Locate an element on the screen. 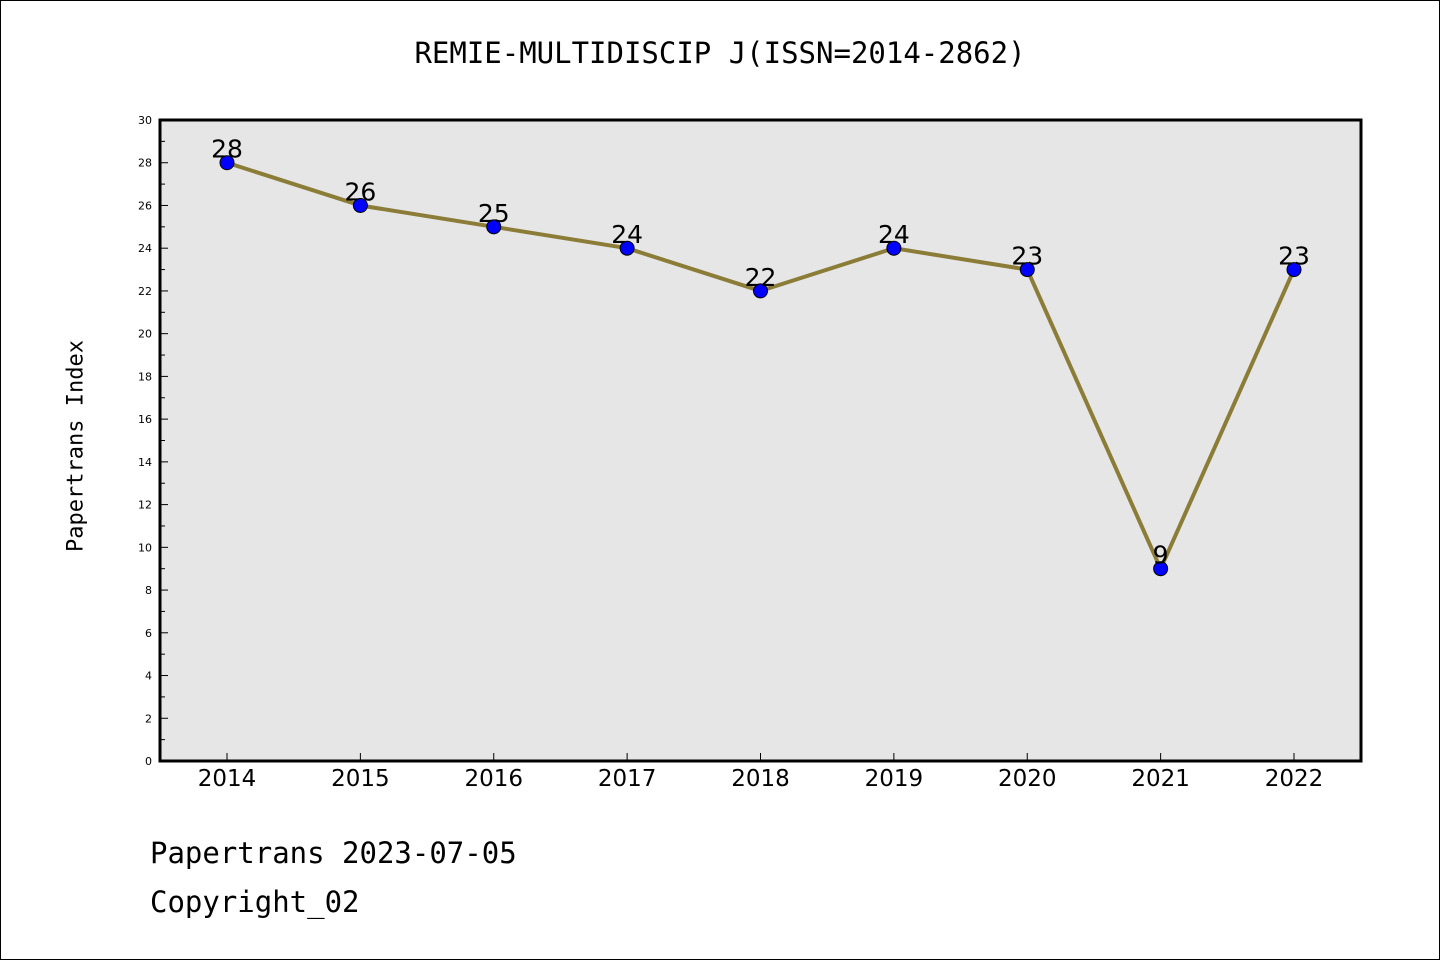 This screenshot has height=960, width=1440. x-tick-label: 2022 is located at coordinates (1294, 779).